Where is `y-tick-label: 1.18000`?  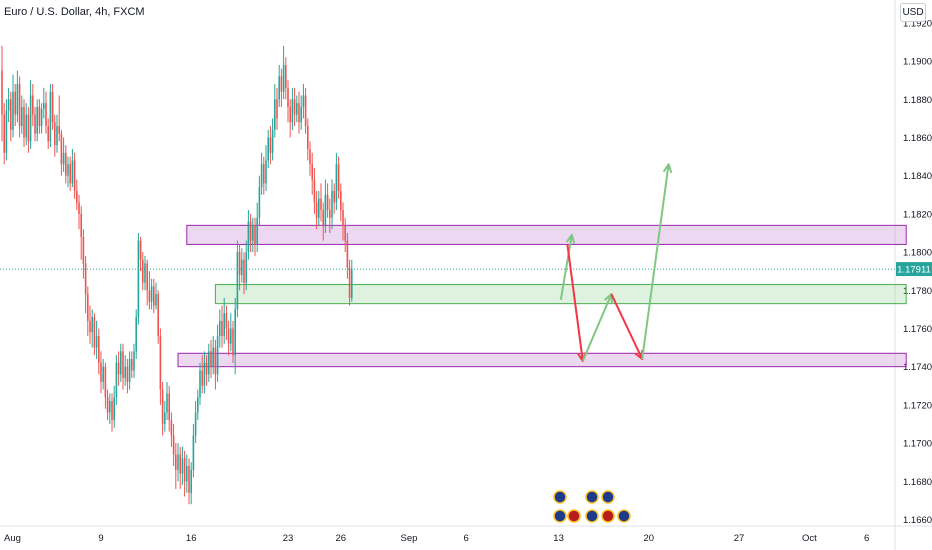
y-tick-label: 1.18000 is located at coordinates (917, 253).